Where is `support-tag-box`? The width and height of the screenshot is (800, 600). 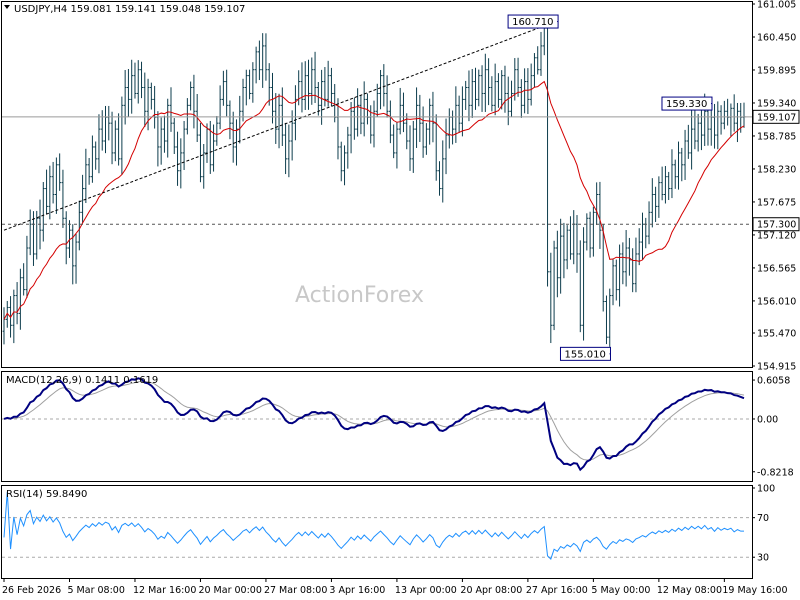
support-tag-box is located at coordinates (776, 224).